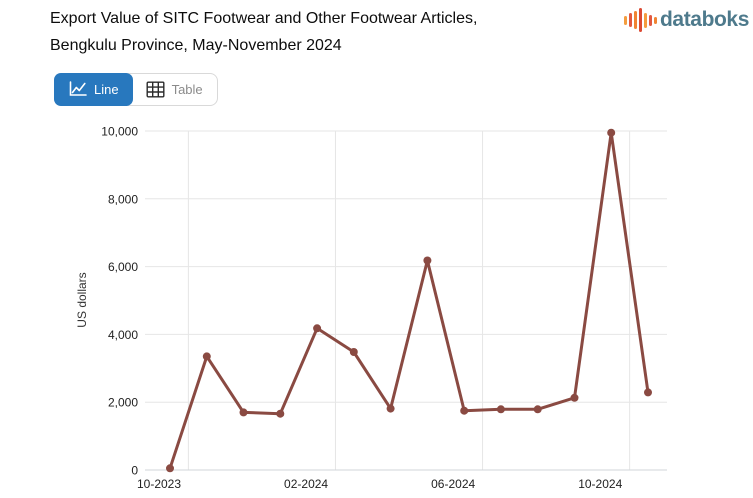 This screenshot has width=753, height=498. What do you see at coordinates (159, 484) in the screenshot?
I see `x-tick-label: 10-2023` at bounding box center [159, 484].